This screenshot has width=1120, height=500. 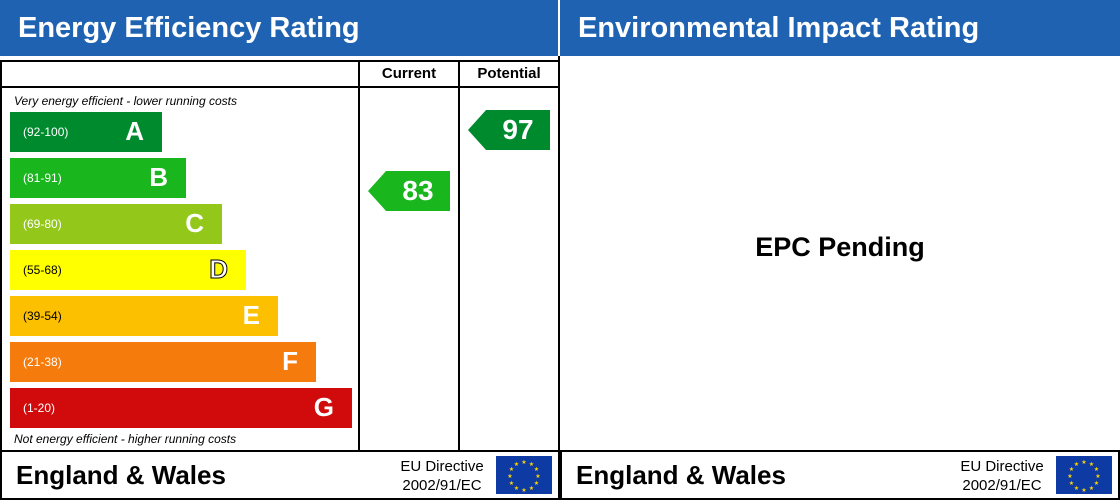 What do you see at coordinates (409, 73) in the screenshot?
I see `current-column-header: Current` at bounding box center [409, 73].